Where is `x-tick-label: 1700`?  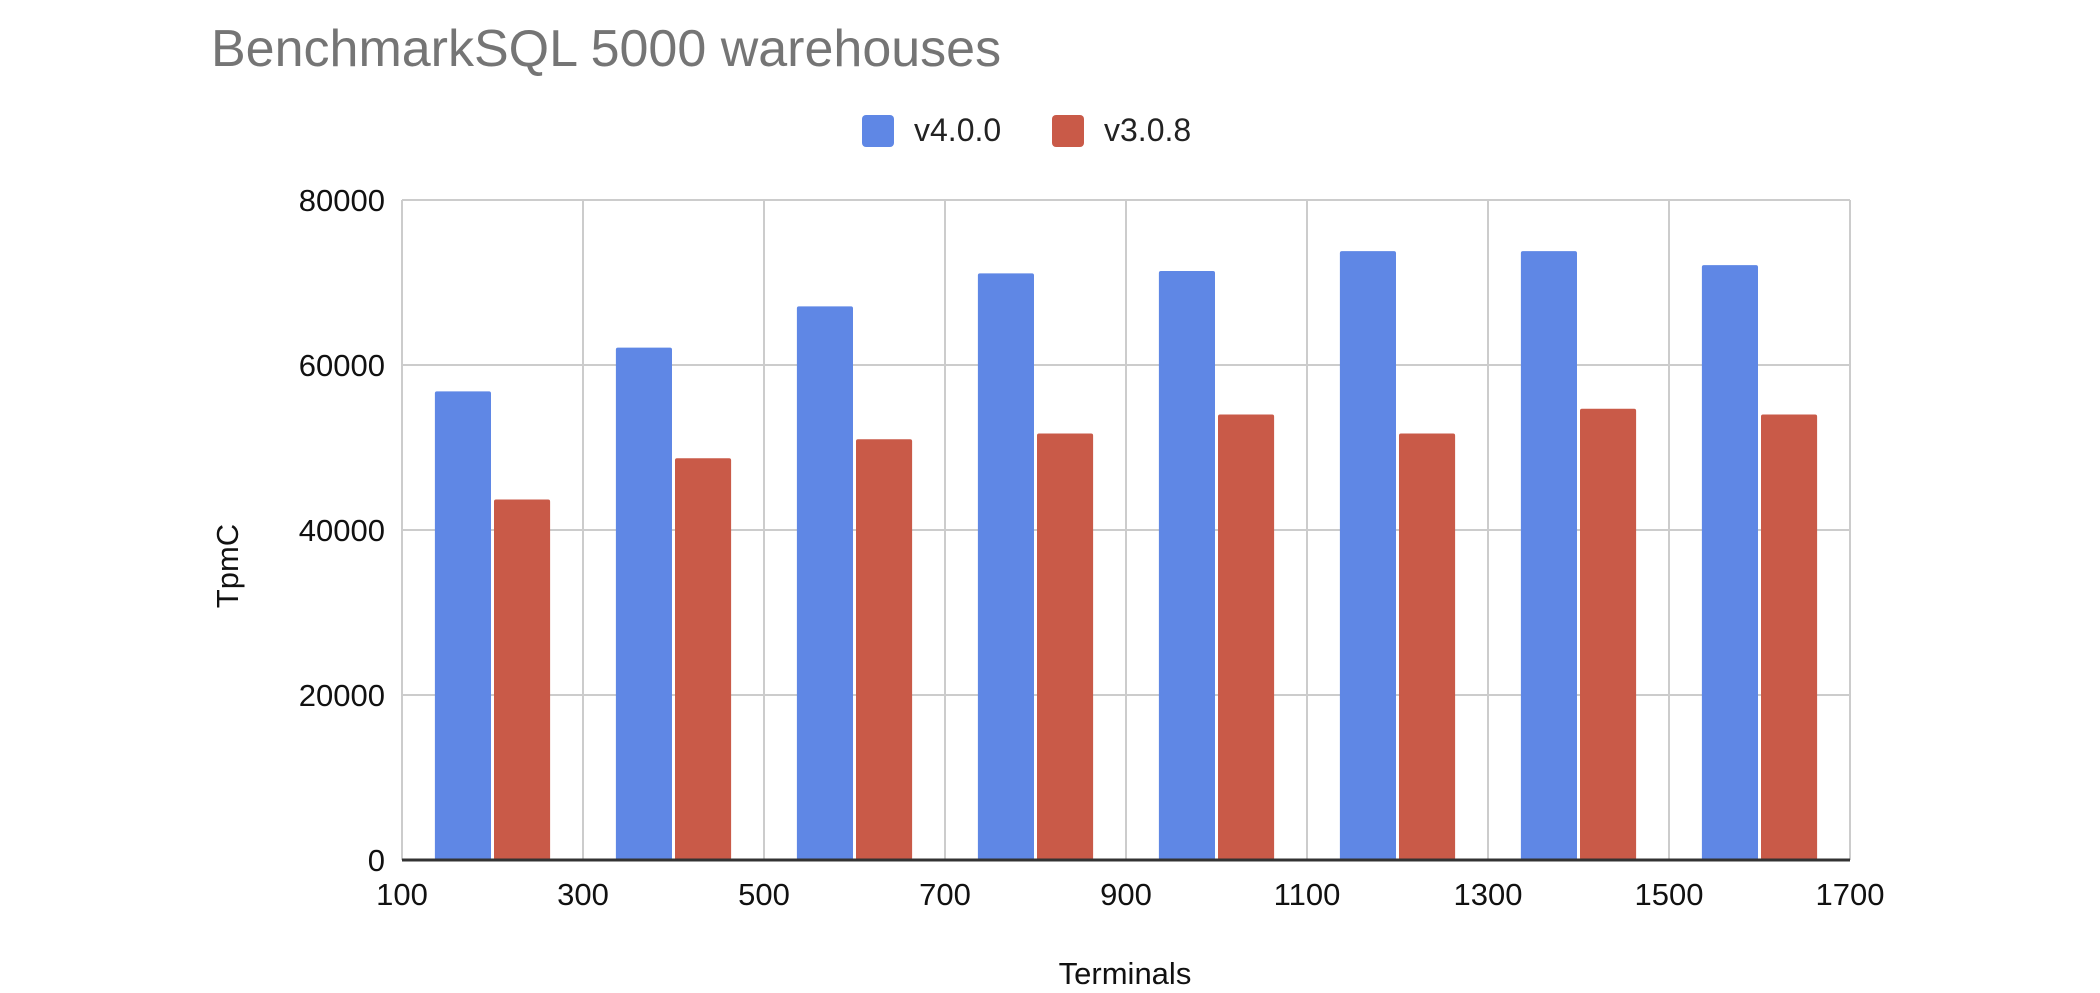
x-tick-label: 1700 is located at coordinates (1850, 894).